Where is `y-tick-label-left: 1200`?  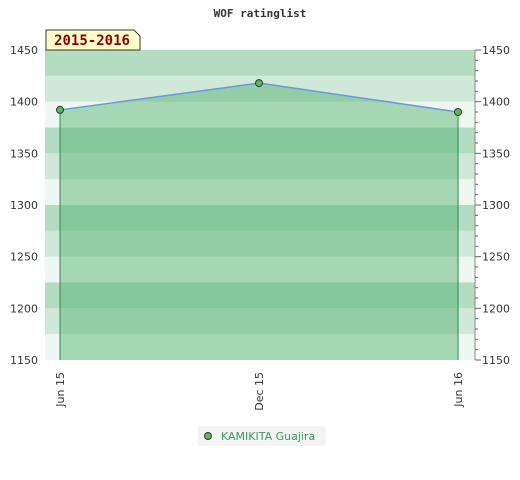 y-tick-label-left: 1200 is located at coordinates (24, 308).